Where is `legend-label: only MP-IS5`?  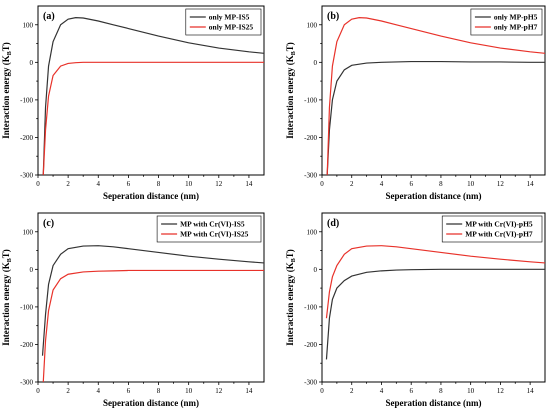
legend-label: only MP-IS5 is located at coordinates (229, 17).